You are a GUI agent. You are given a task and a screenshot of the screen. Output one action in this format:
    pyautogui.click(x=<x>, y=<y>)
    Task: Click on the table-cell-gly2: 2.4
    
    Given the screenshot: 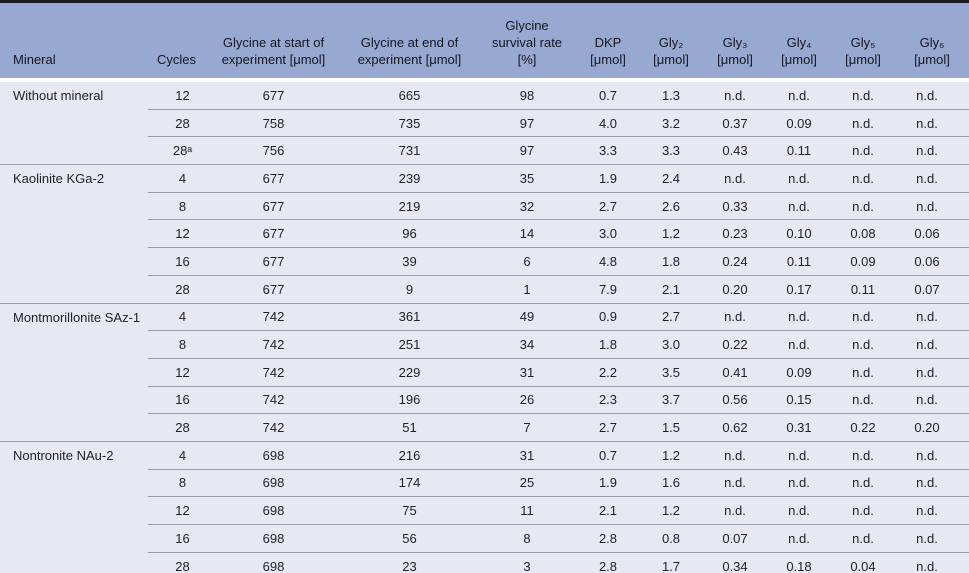 What is the action you would take?
    pyautogui.click(x=671, y=178)
    